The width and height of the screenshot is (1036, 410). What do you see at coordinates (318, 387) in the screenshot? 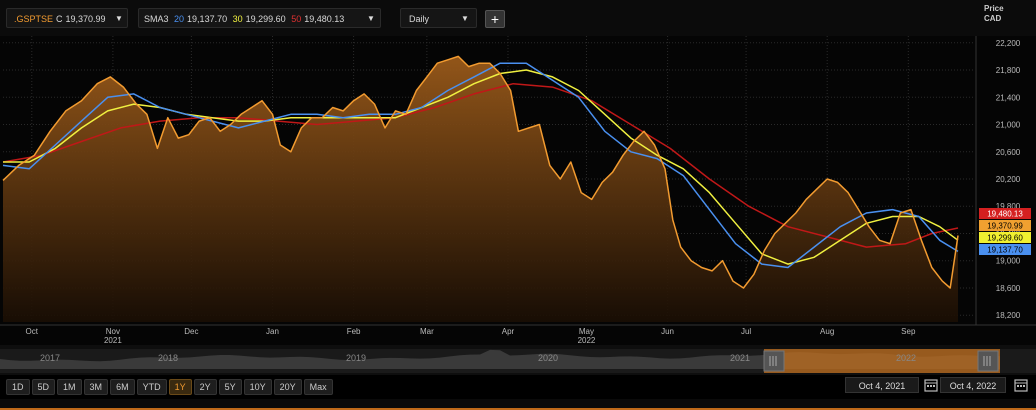
I see `range-button-max: Max` at bounding box center [318, 387].